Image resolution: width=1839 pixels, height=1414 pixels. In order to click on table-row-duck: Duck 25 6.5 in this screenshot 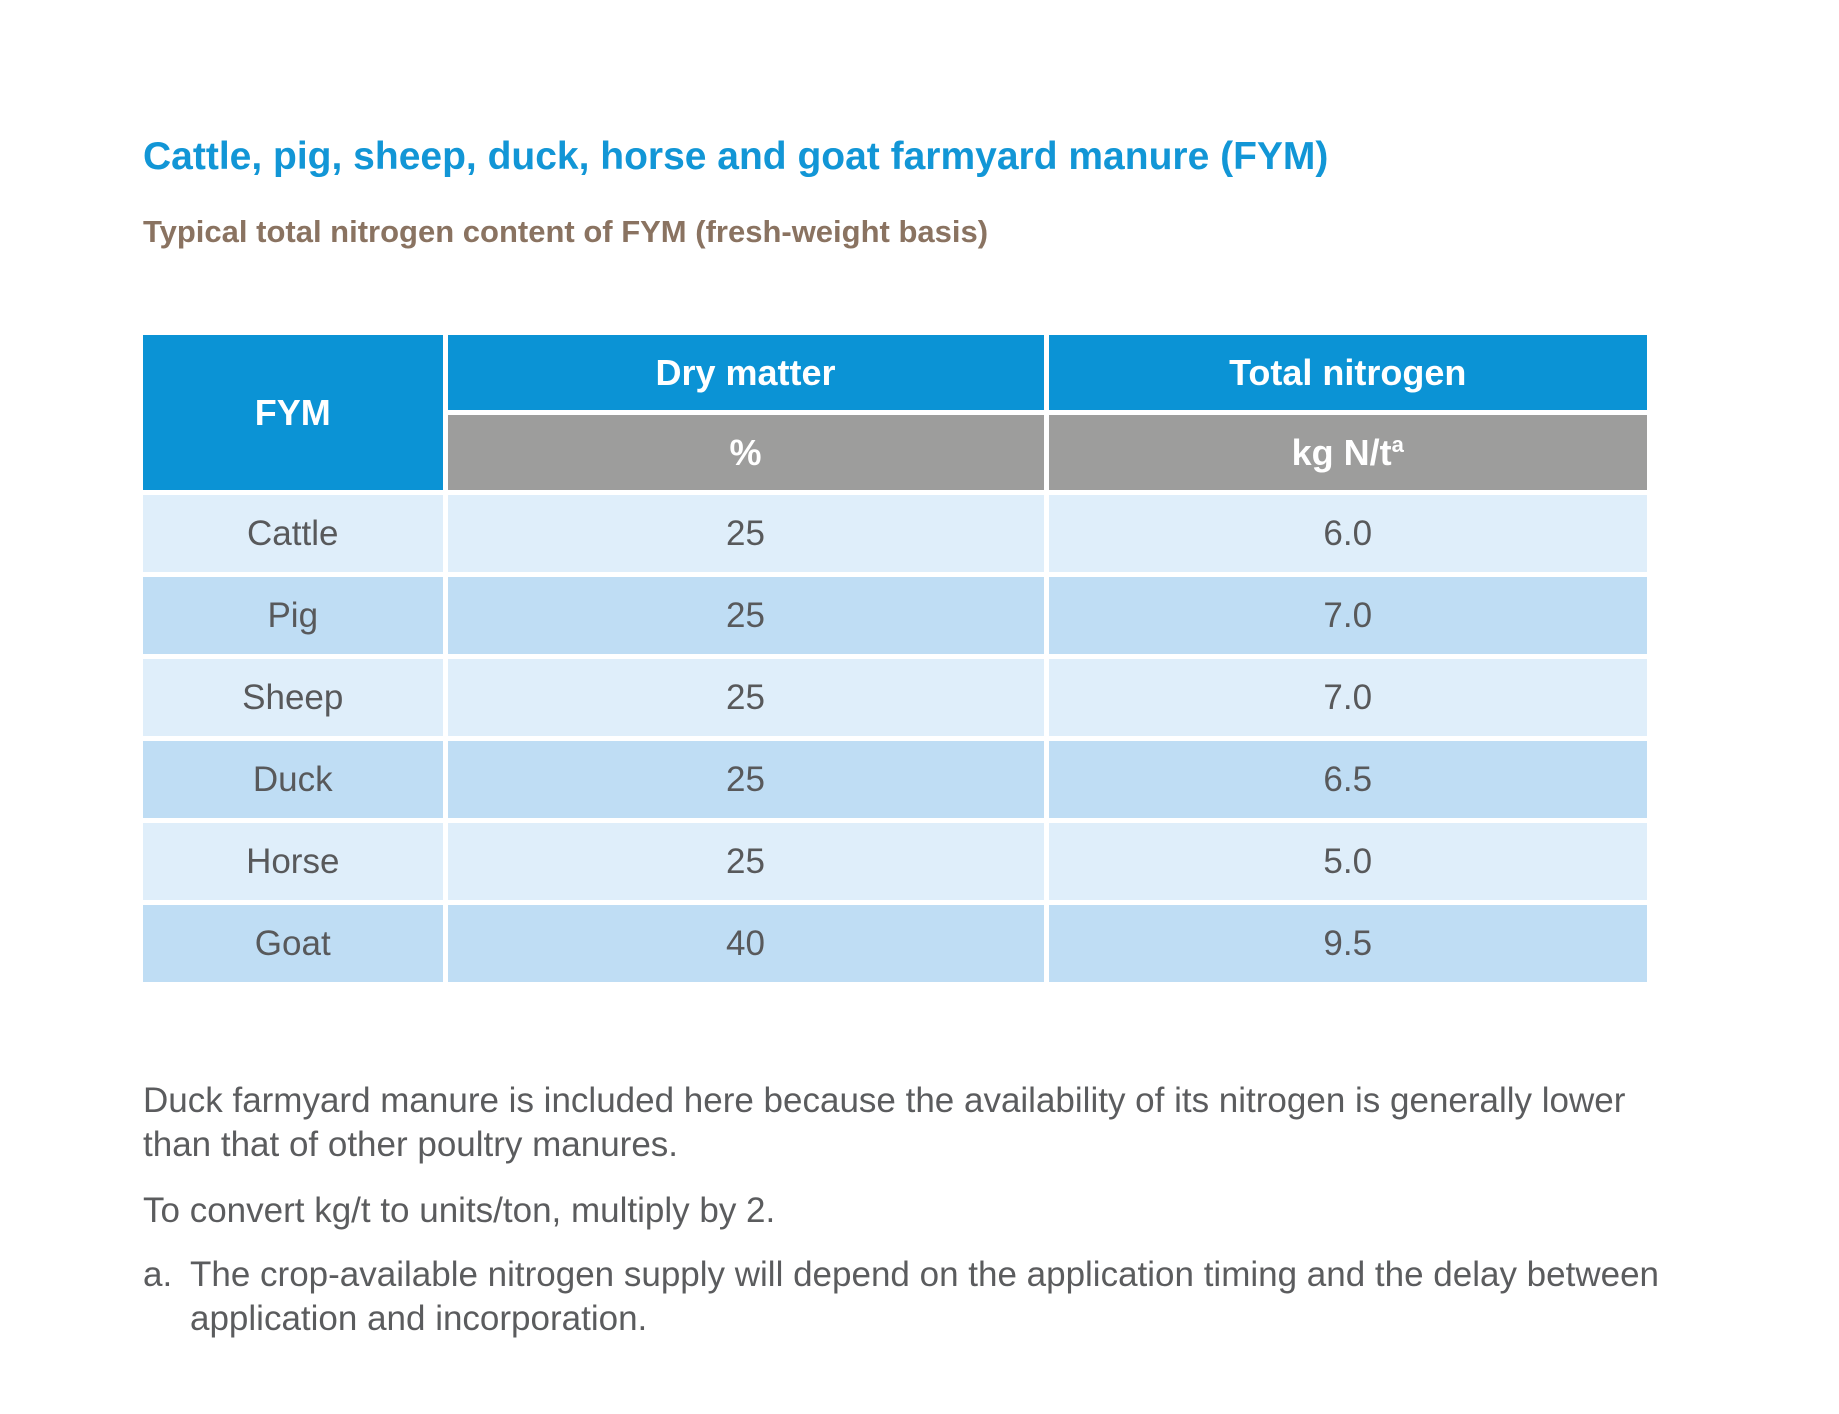, I will do `click(895, 780)`.